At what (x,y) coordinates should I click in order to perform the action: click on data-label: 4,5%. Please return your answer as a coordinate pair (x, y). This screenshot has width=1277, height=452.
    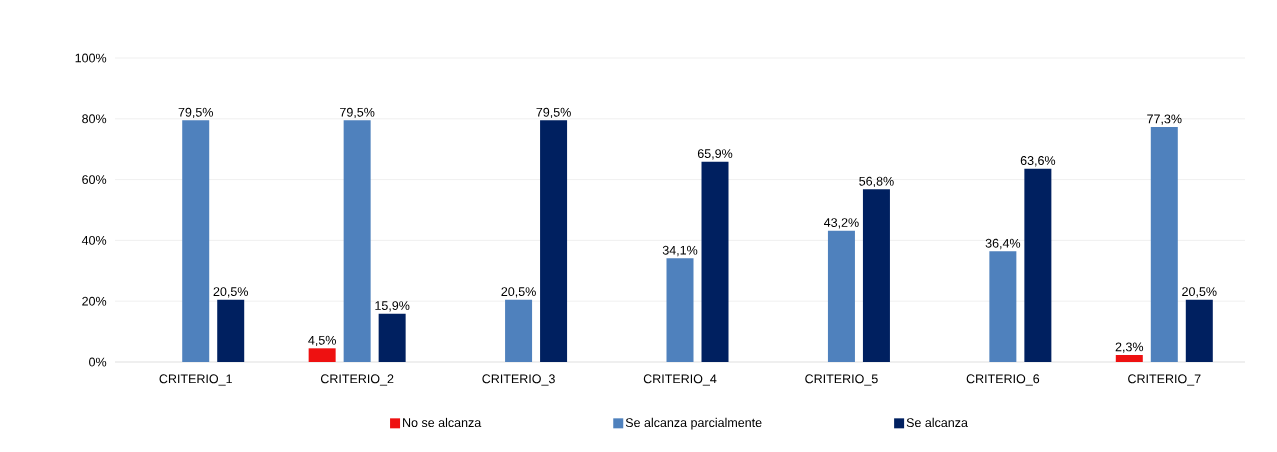
    Looking at the image, I should click on (322, 341).